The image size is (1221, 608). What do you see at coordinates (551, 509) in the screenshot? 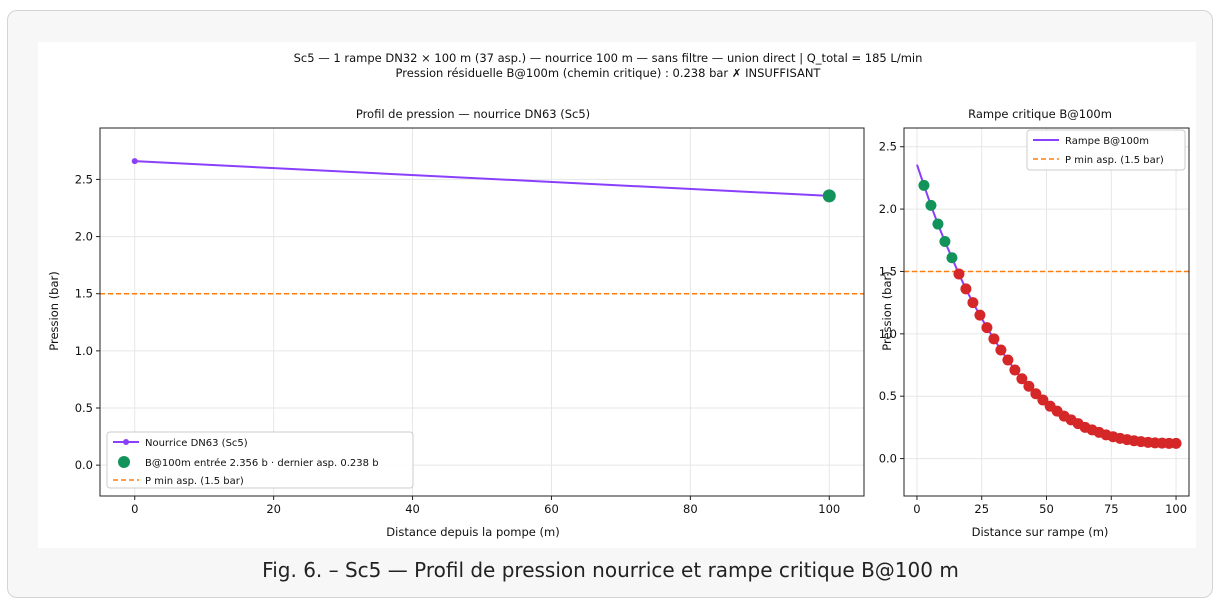
I see `x-tick-label: 60` at bounding box center [551, 509].